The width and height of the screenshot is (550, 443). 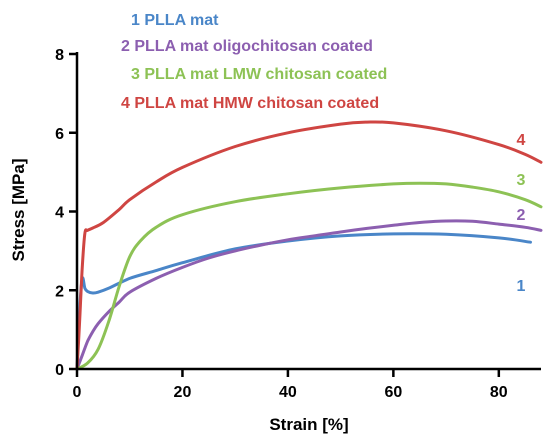 I want to click on y-tick-label: 4, so click(x=59, y=213).